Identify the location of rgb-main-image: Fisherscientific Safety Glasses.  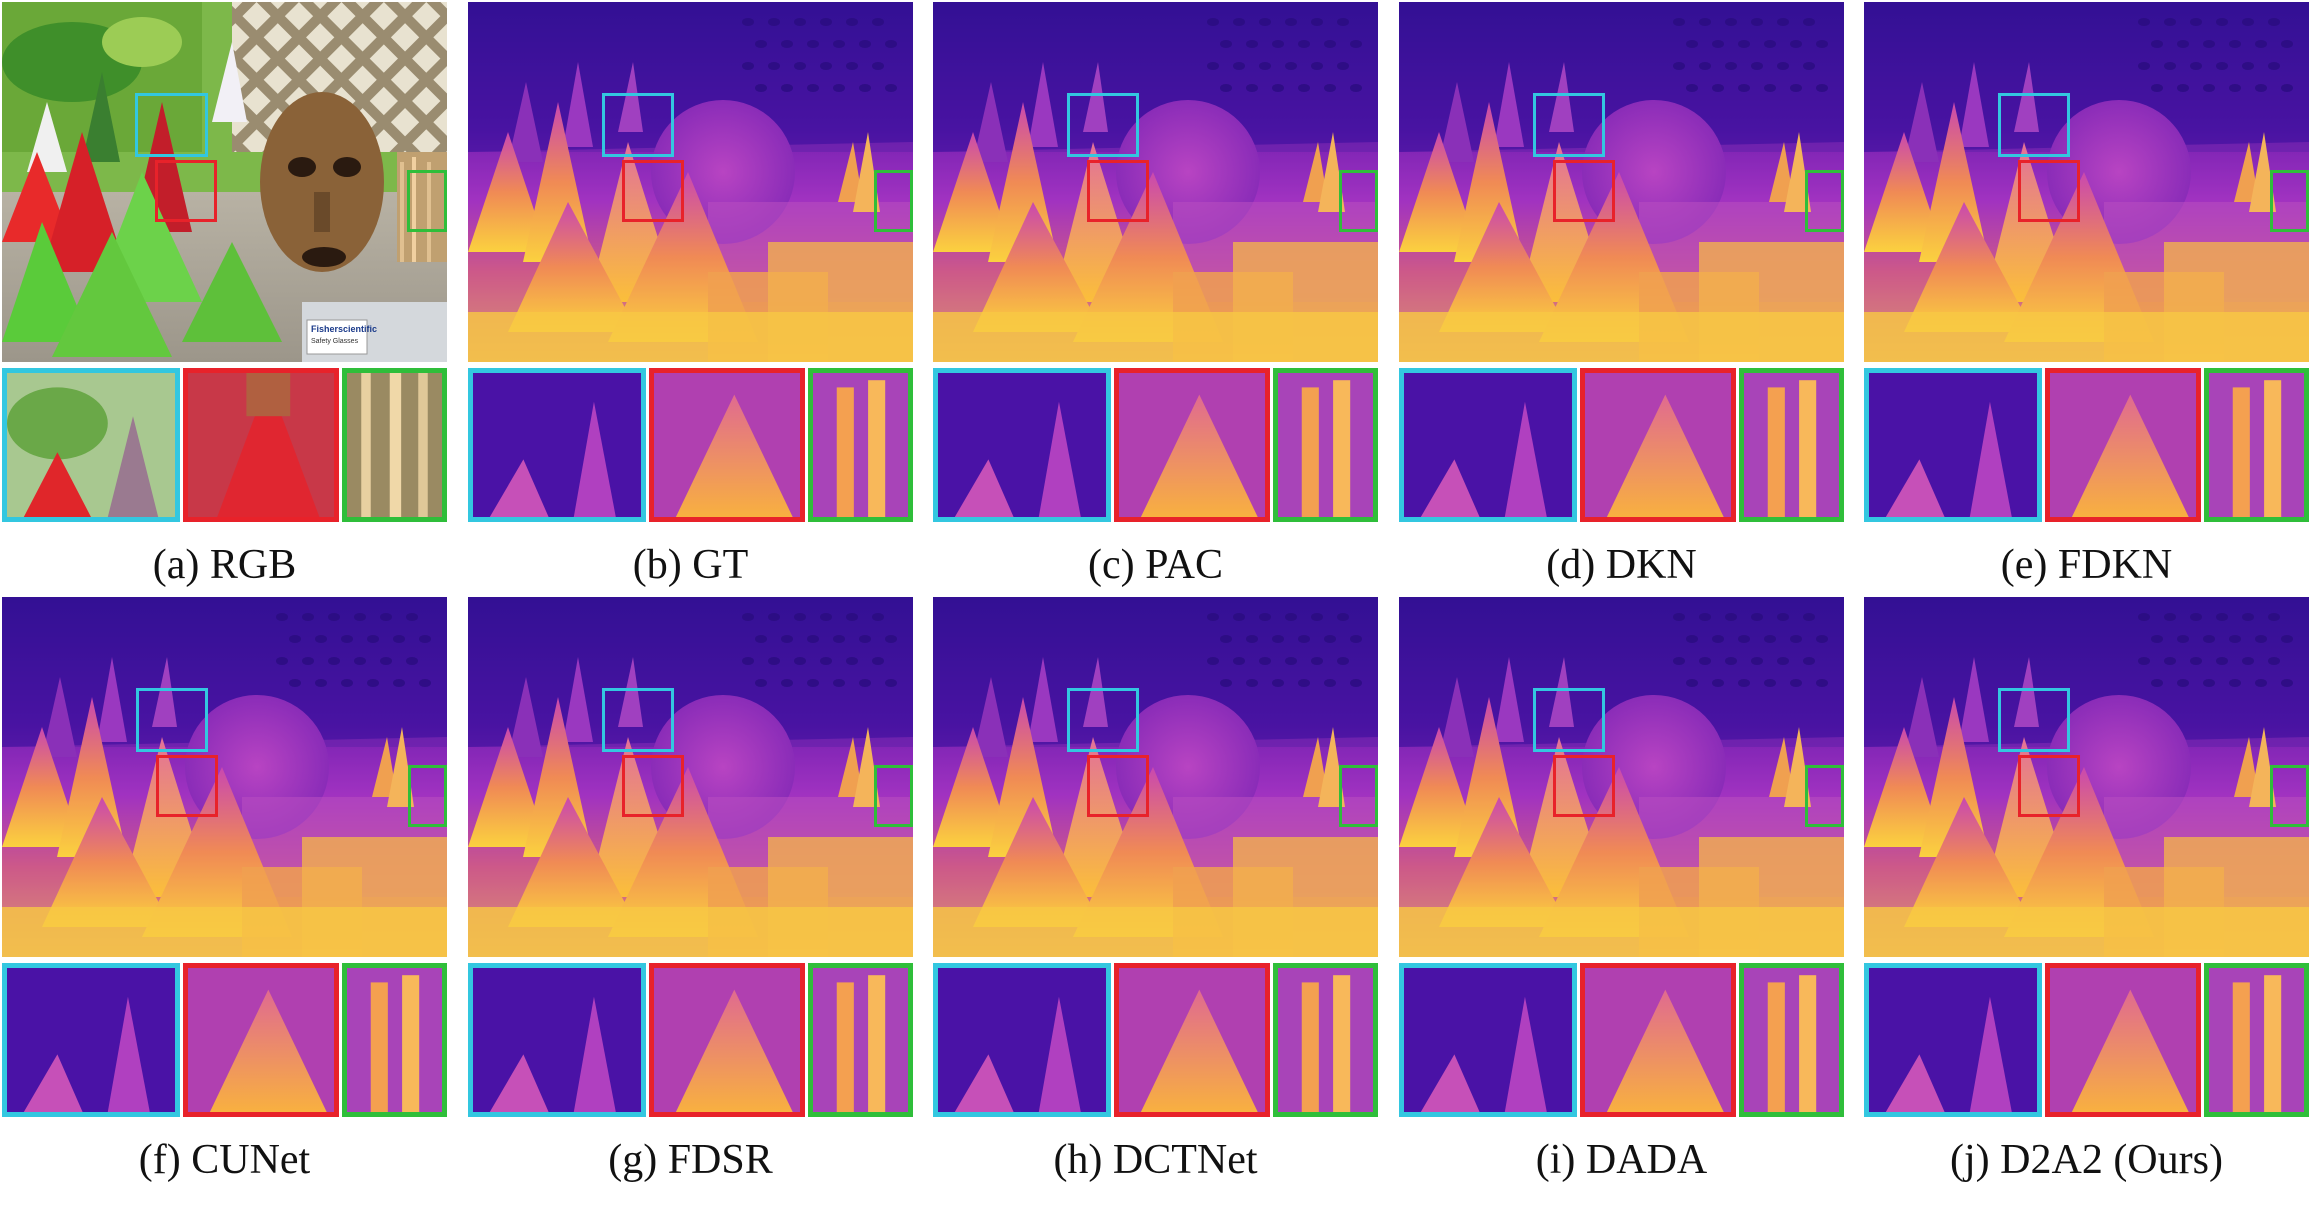
(224, 182).